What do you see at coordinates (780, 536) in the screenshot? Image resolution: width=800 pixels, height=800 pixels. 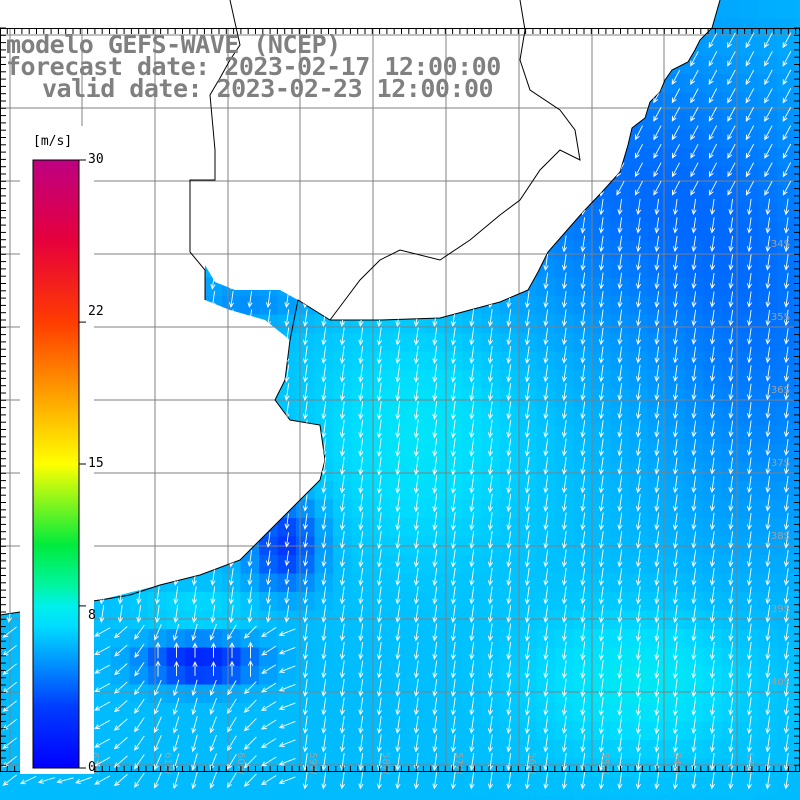 I see `lat-label: 38S` at bounding box center [780, 536].